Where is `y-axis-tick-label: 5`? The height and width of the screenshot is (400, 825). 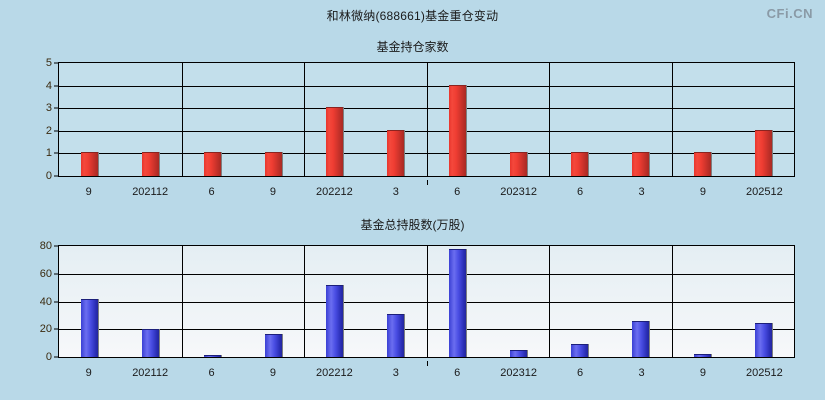
y-axis-tick-label: 5 is located at coordinates (48, 63).